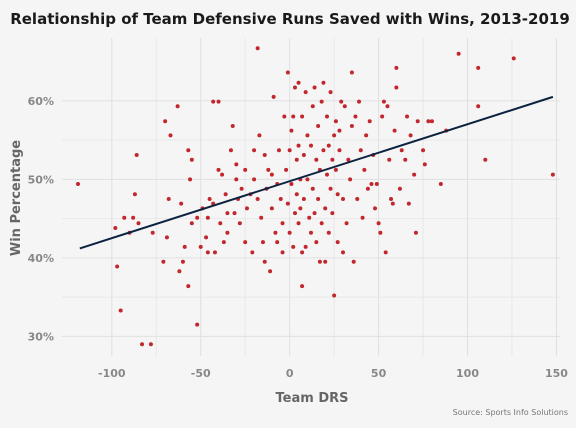 The height and width of the screenshot is (428, 576). What do you see at coordinates (16, 198) in the screenshot?
I see `y-axis-title: Win Percentage` at bounding box center [16, 198].